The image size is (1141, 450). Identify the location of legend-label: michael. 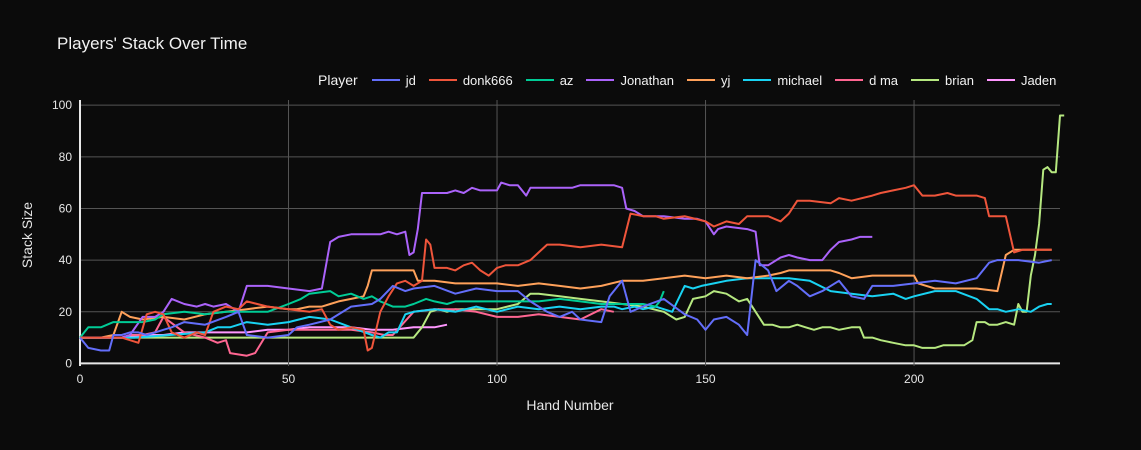
(800, 80).